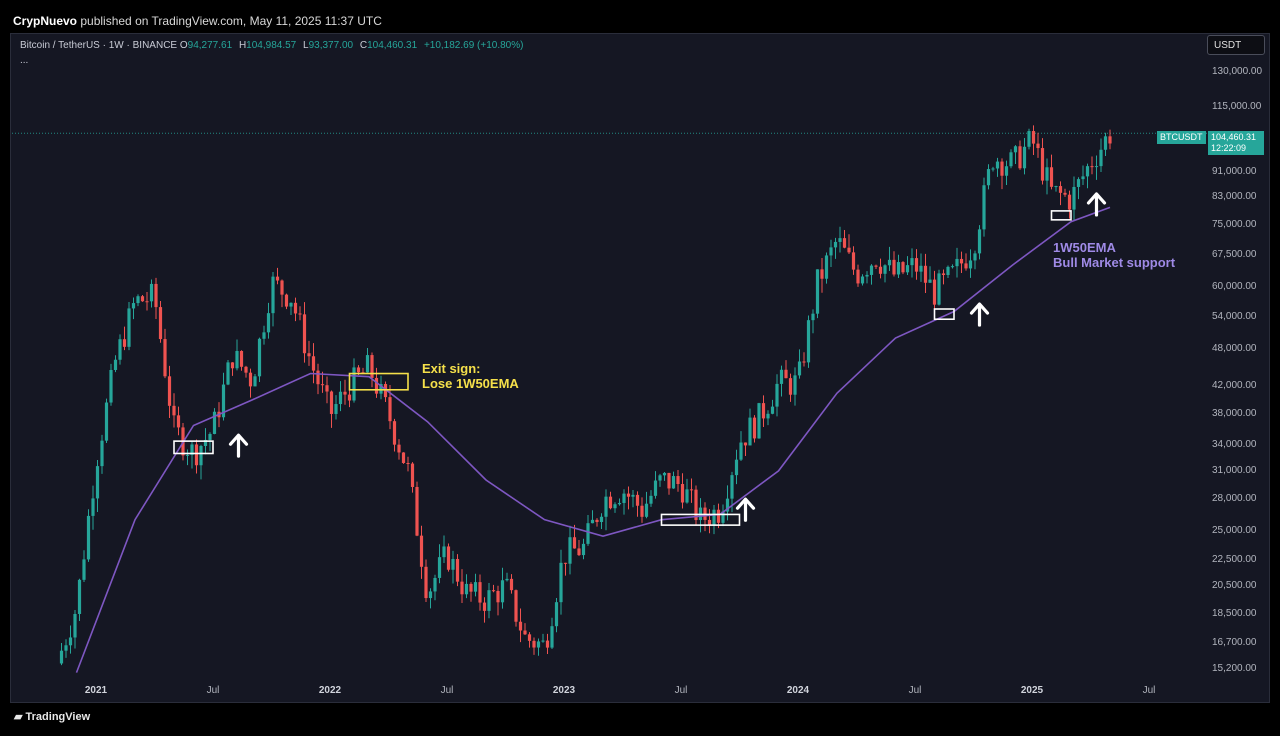  I want to click on close-value: 104,460.31, so click(392, 45).